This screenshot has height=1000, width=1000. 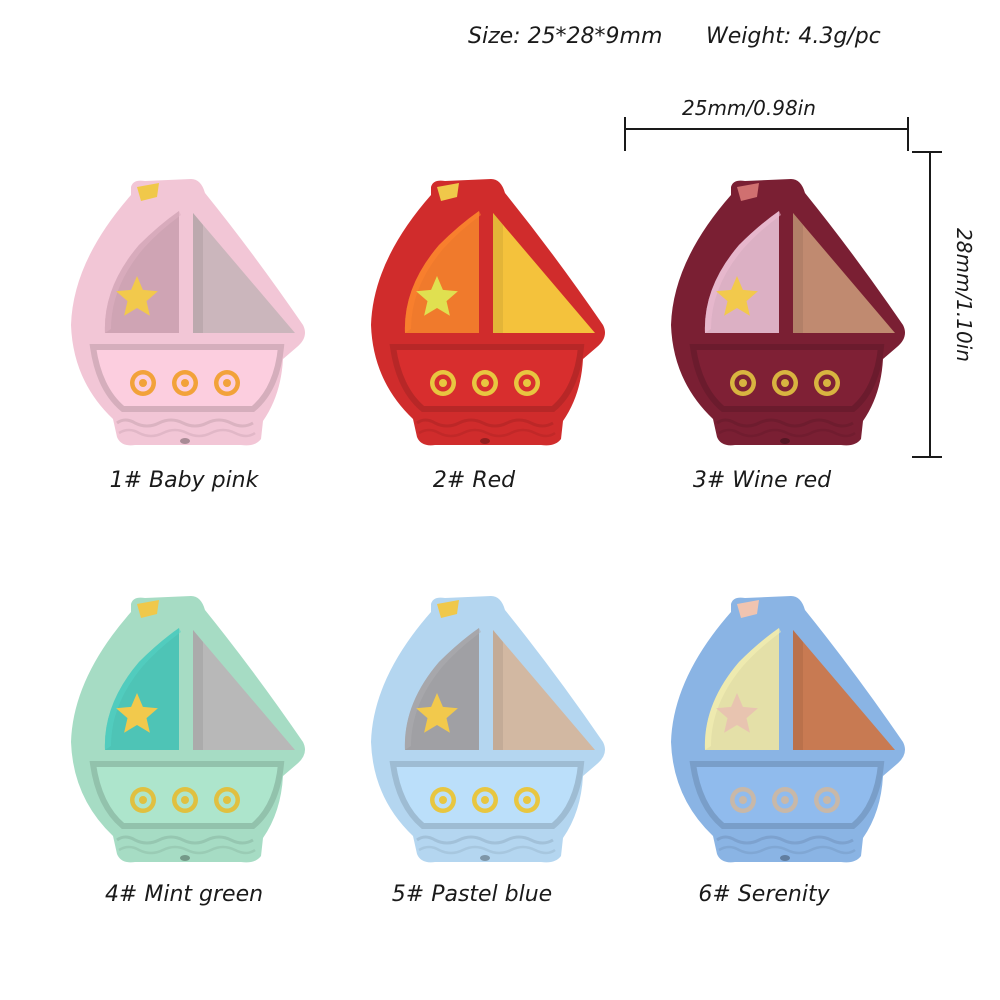 What do you see at coordinates (908, 134) in the screenshot?
I see `width-dimension-tick-right` at bounding box center [908, 134].